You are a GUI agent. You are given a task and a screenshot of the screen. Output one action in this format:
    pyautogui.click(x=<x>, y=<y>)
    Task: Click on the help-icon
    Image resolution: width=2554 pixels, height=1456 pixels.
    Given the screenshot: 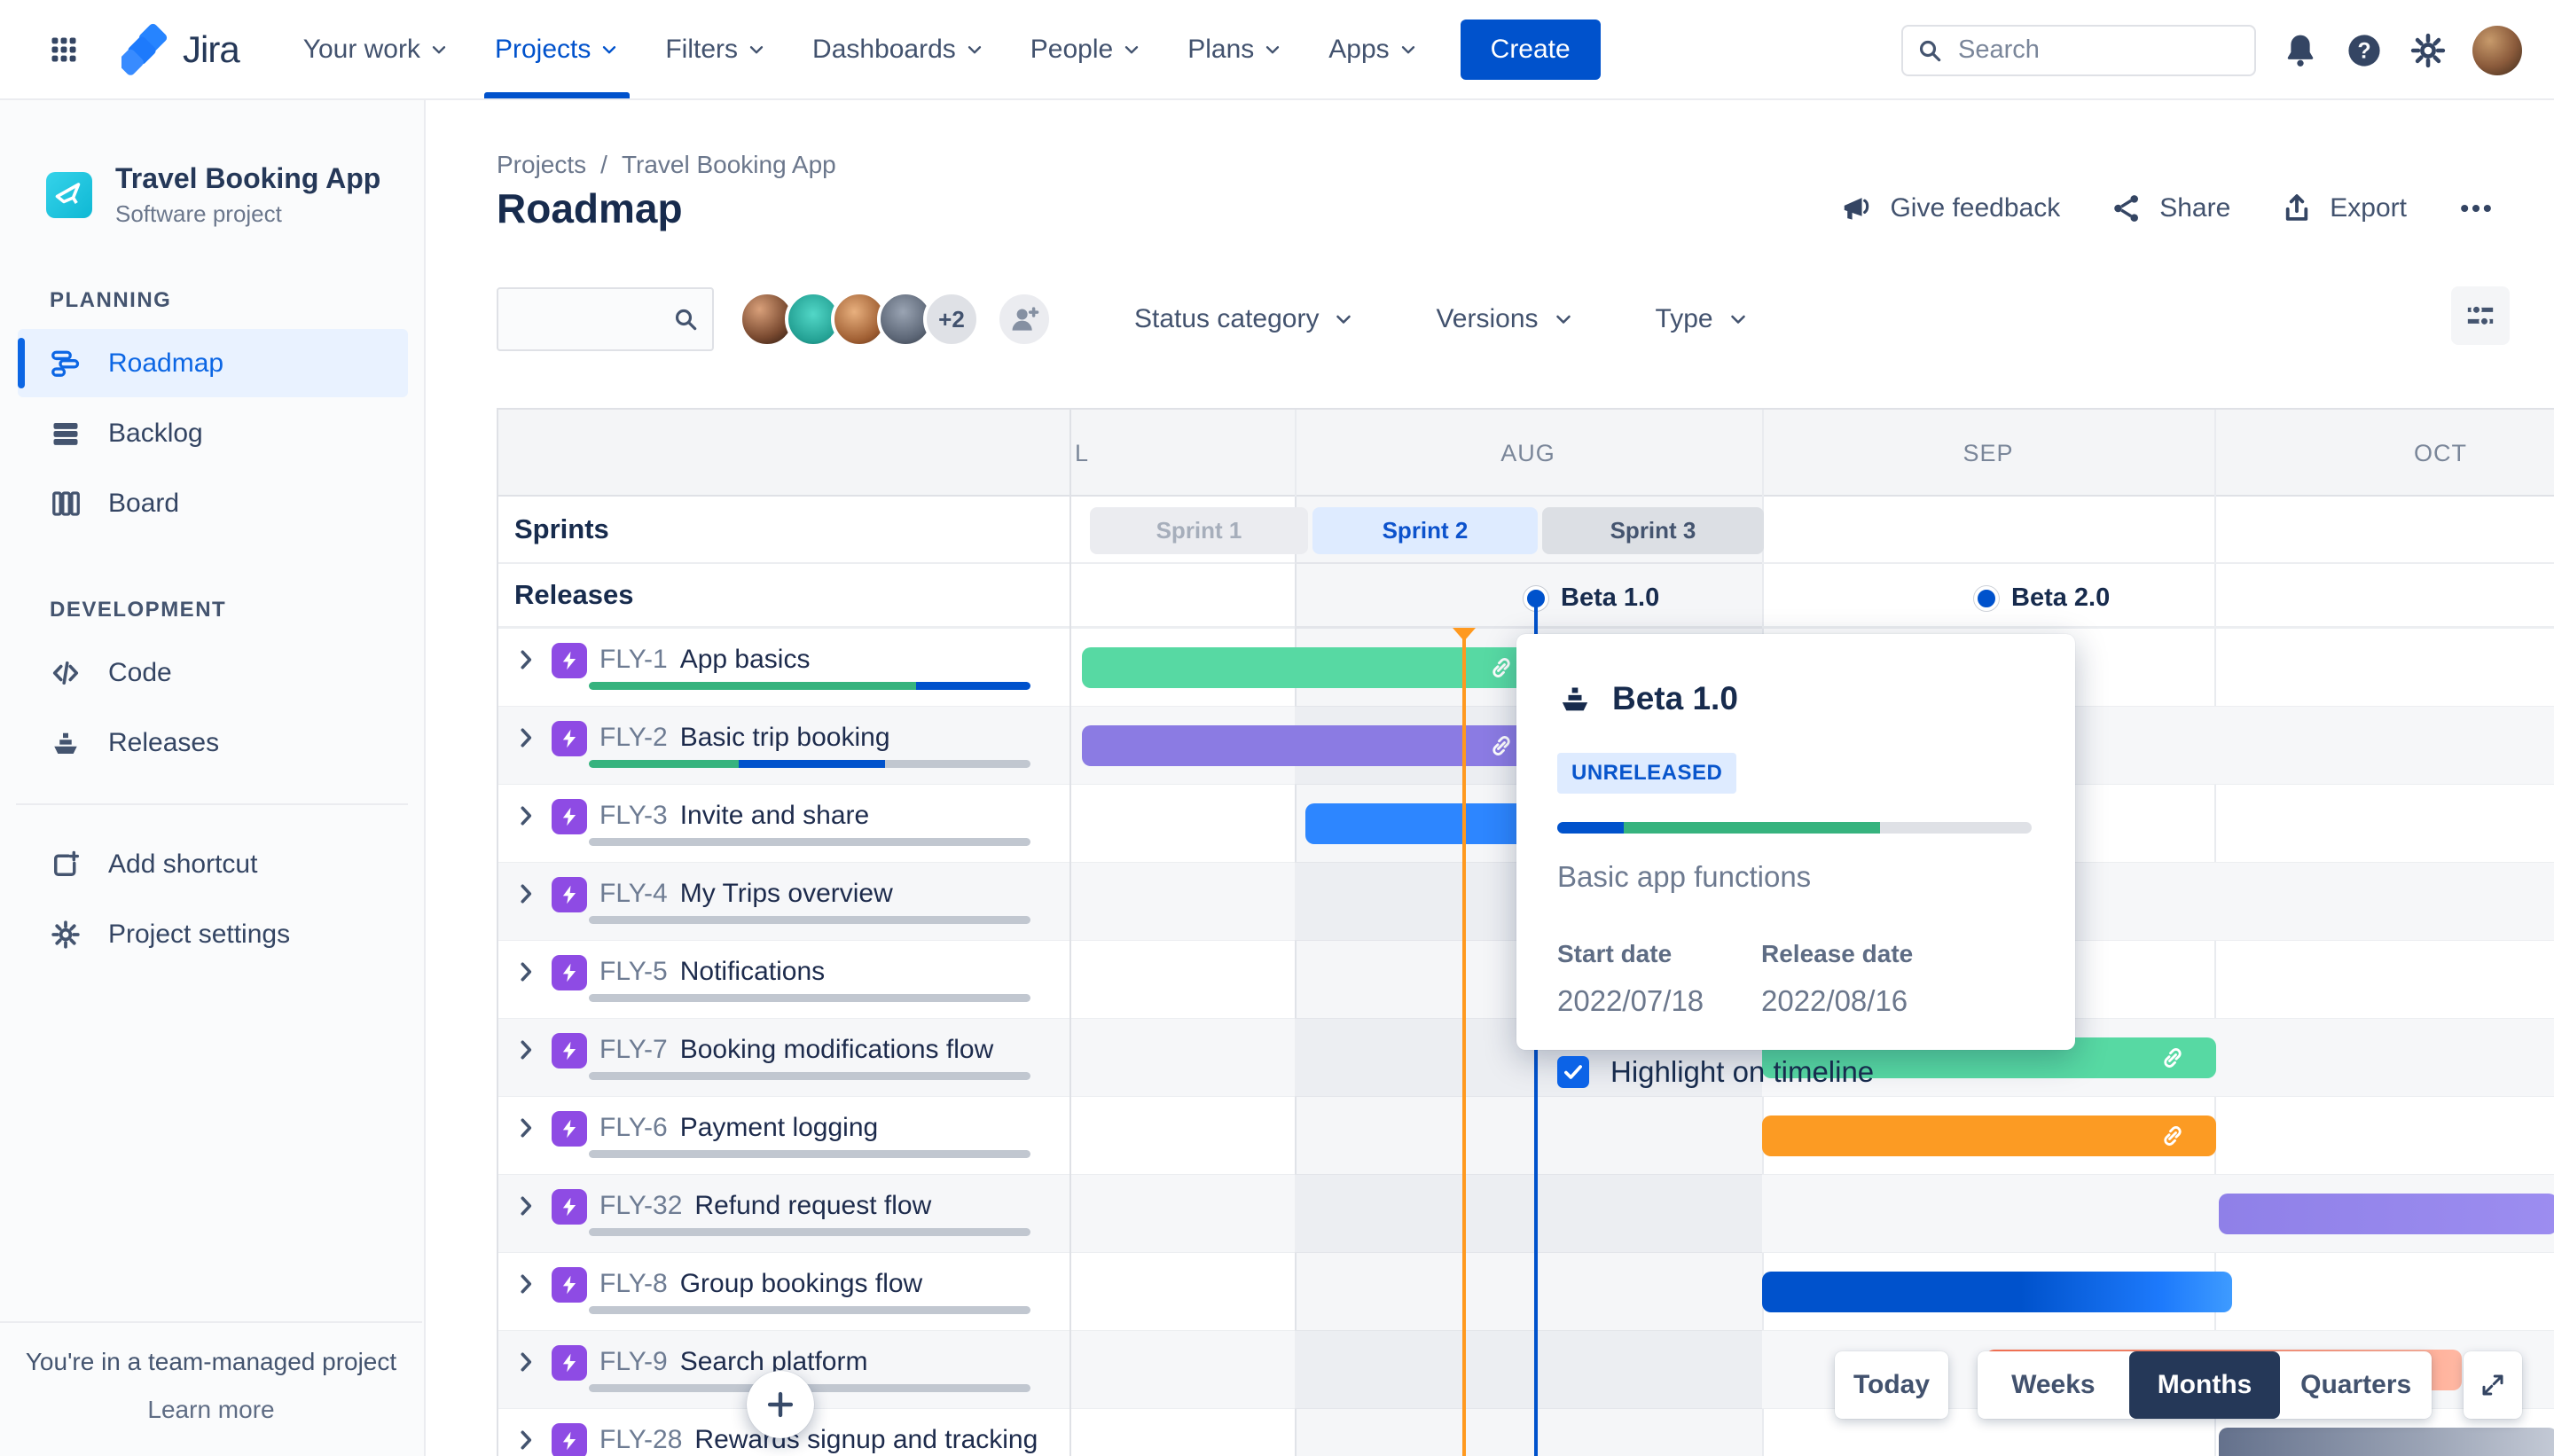 What is the action you would take?
    pyautogui.click(x=2364, y=50)
    